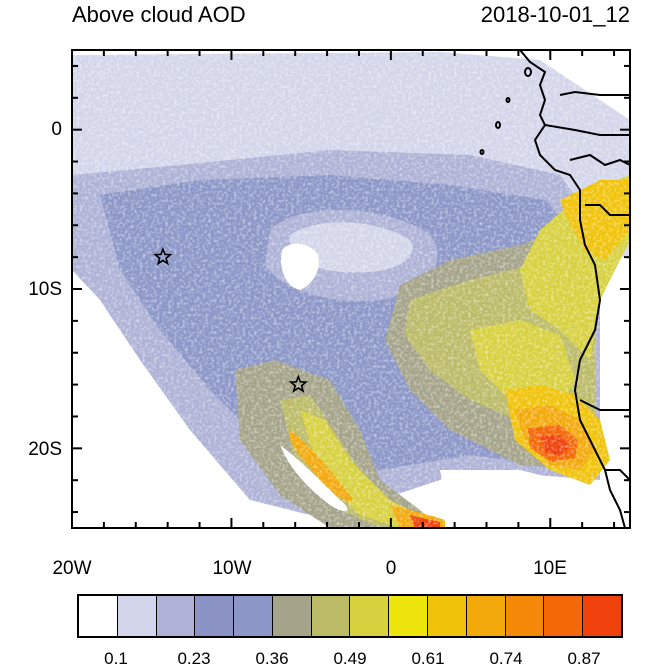 The image size is (650, 669). I want to click on lat-label-0: 0, so click(56, 129).